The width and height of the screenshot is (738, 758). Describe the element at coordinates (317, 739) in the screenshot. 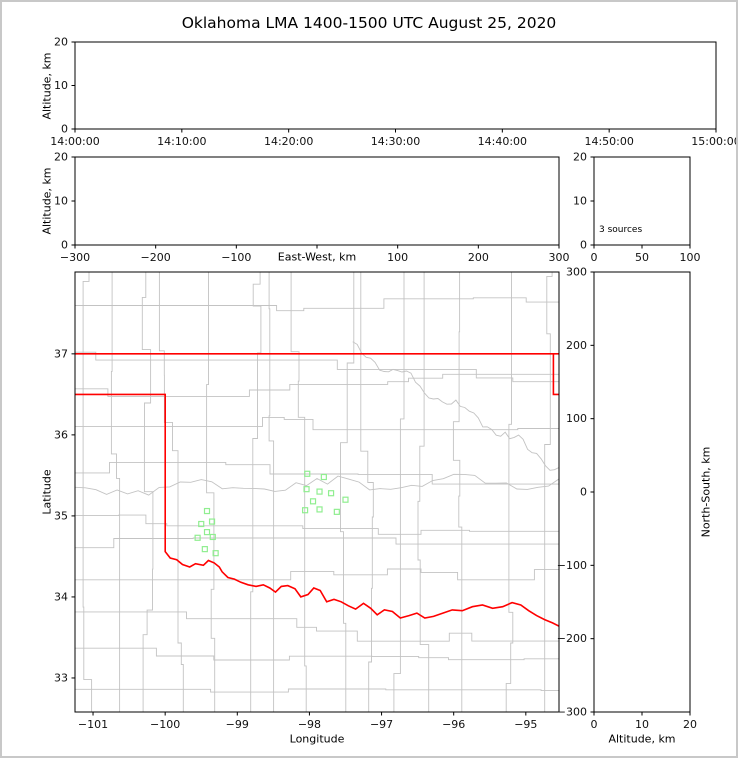

I see `xlabel-longitude: Longitude` at that location.